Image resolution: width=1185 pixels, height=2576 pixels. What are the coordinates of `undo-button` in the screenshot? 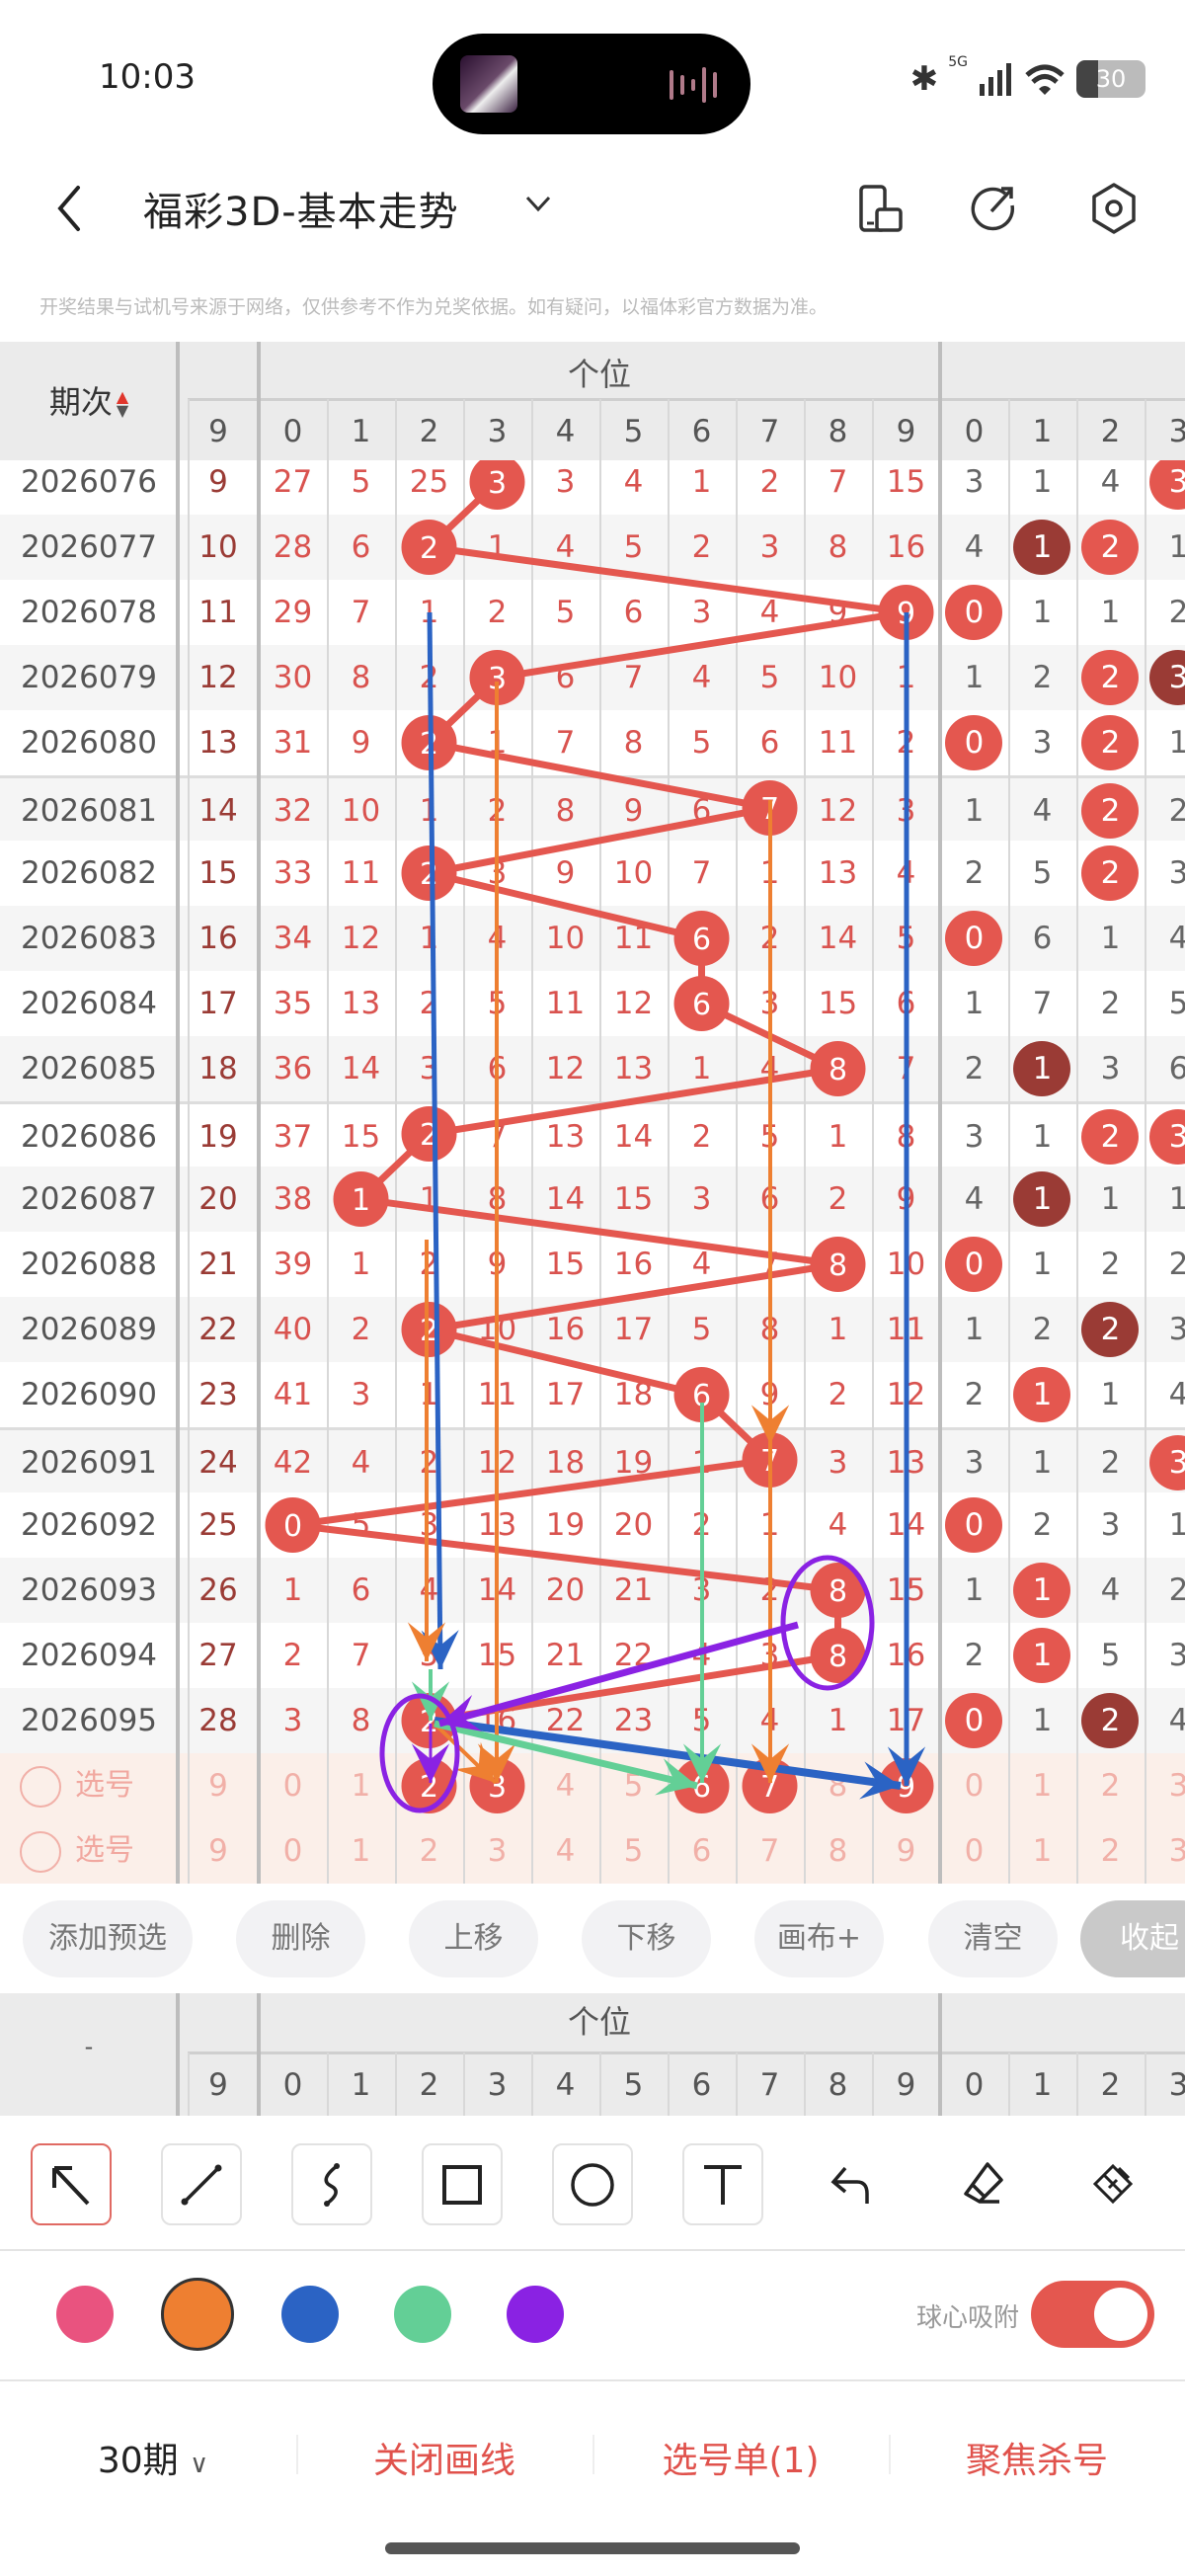 It's located at (853, 2184).